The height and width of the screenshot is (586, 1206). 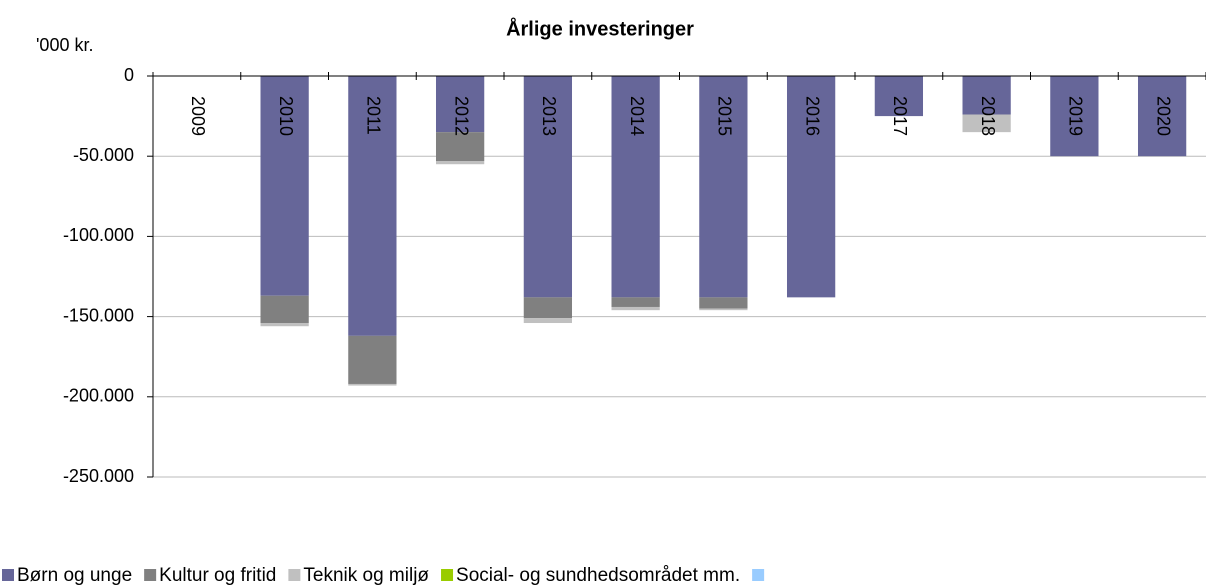 What do you see at coordinates (98, 476) in the screenshot?
I see `y-tick-label: -250.000` at bounding box center [98, 476].